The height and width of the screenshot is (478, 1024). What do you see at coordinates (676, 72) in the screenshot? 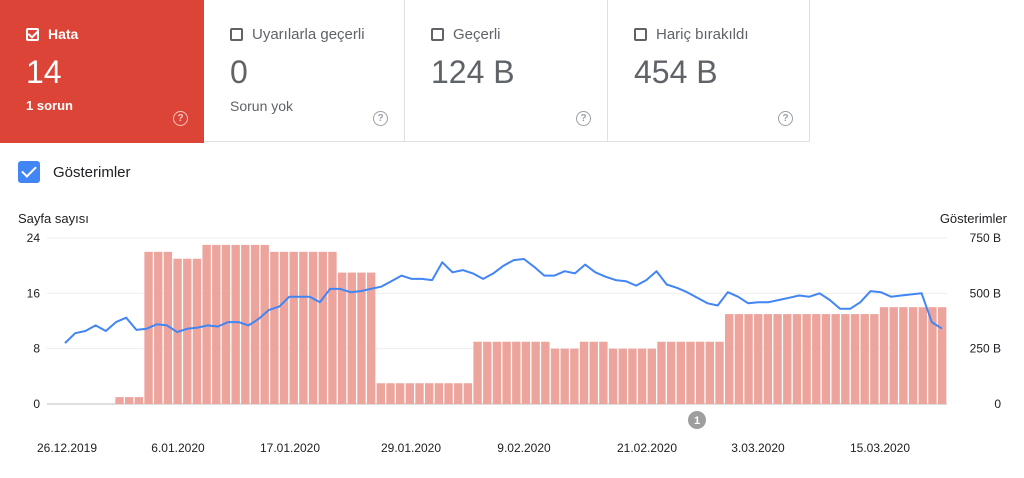
I see `excluded-card-value: 454 B` at bounding box center [676, 72].